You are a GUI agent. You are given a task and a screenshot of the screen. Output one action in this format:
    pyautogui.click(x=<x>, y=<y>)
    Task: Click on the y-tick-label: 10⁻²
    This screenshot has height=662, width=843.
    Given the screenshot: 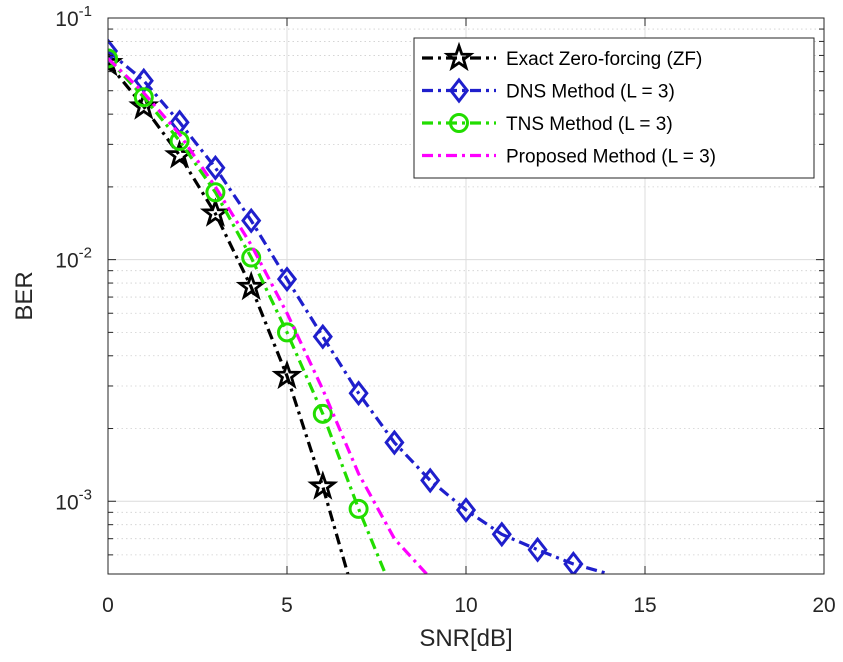 What is the action you would take?
    pyautogui.click(x=73, y=259)
    